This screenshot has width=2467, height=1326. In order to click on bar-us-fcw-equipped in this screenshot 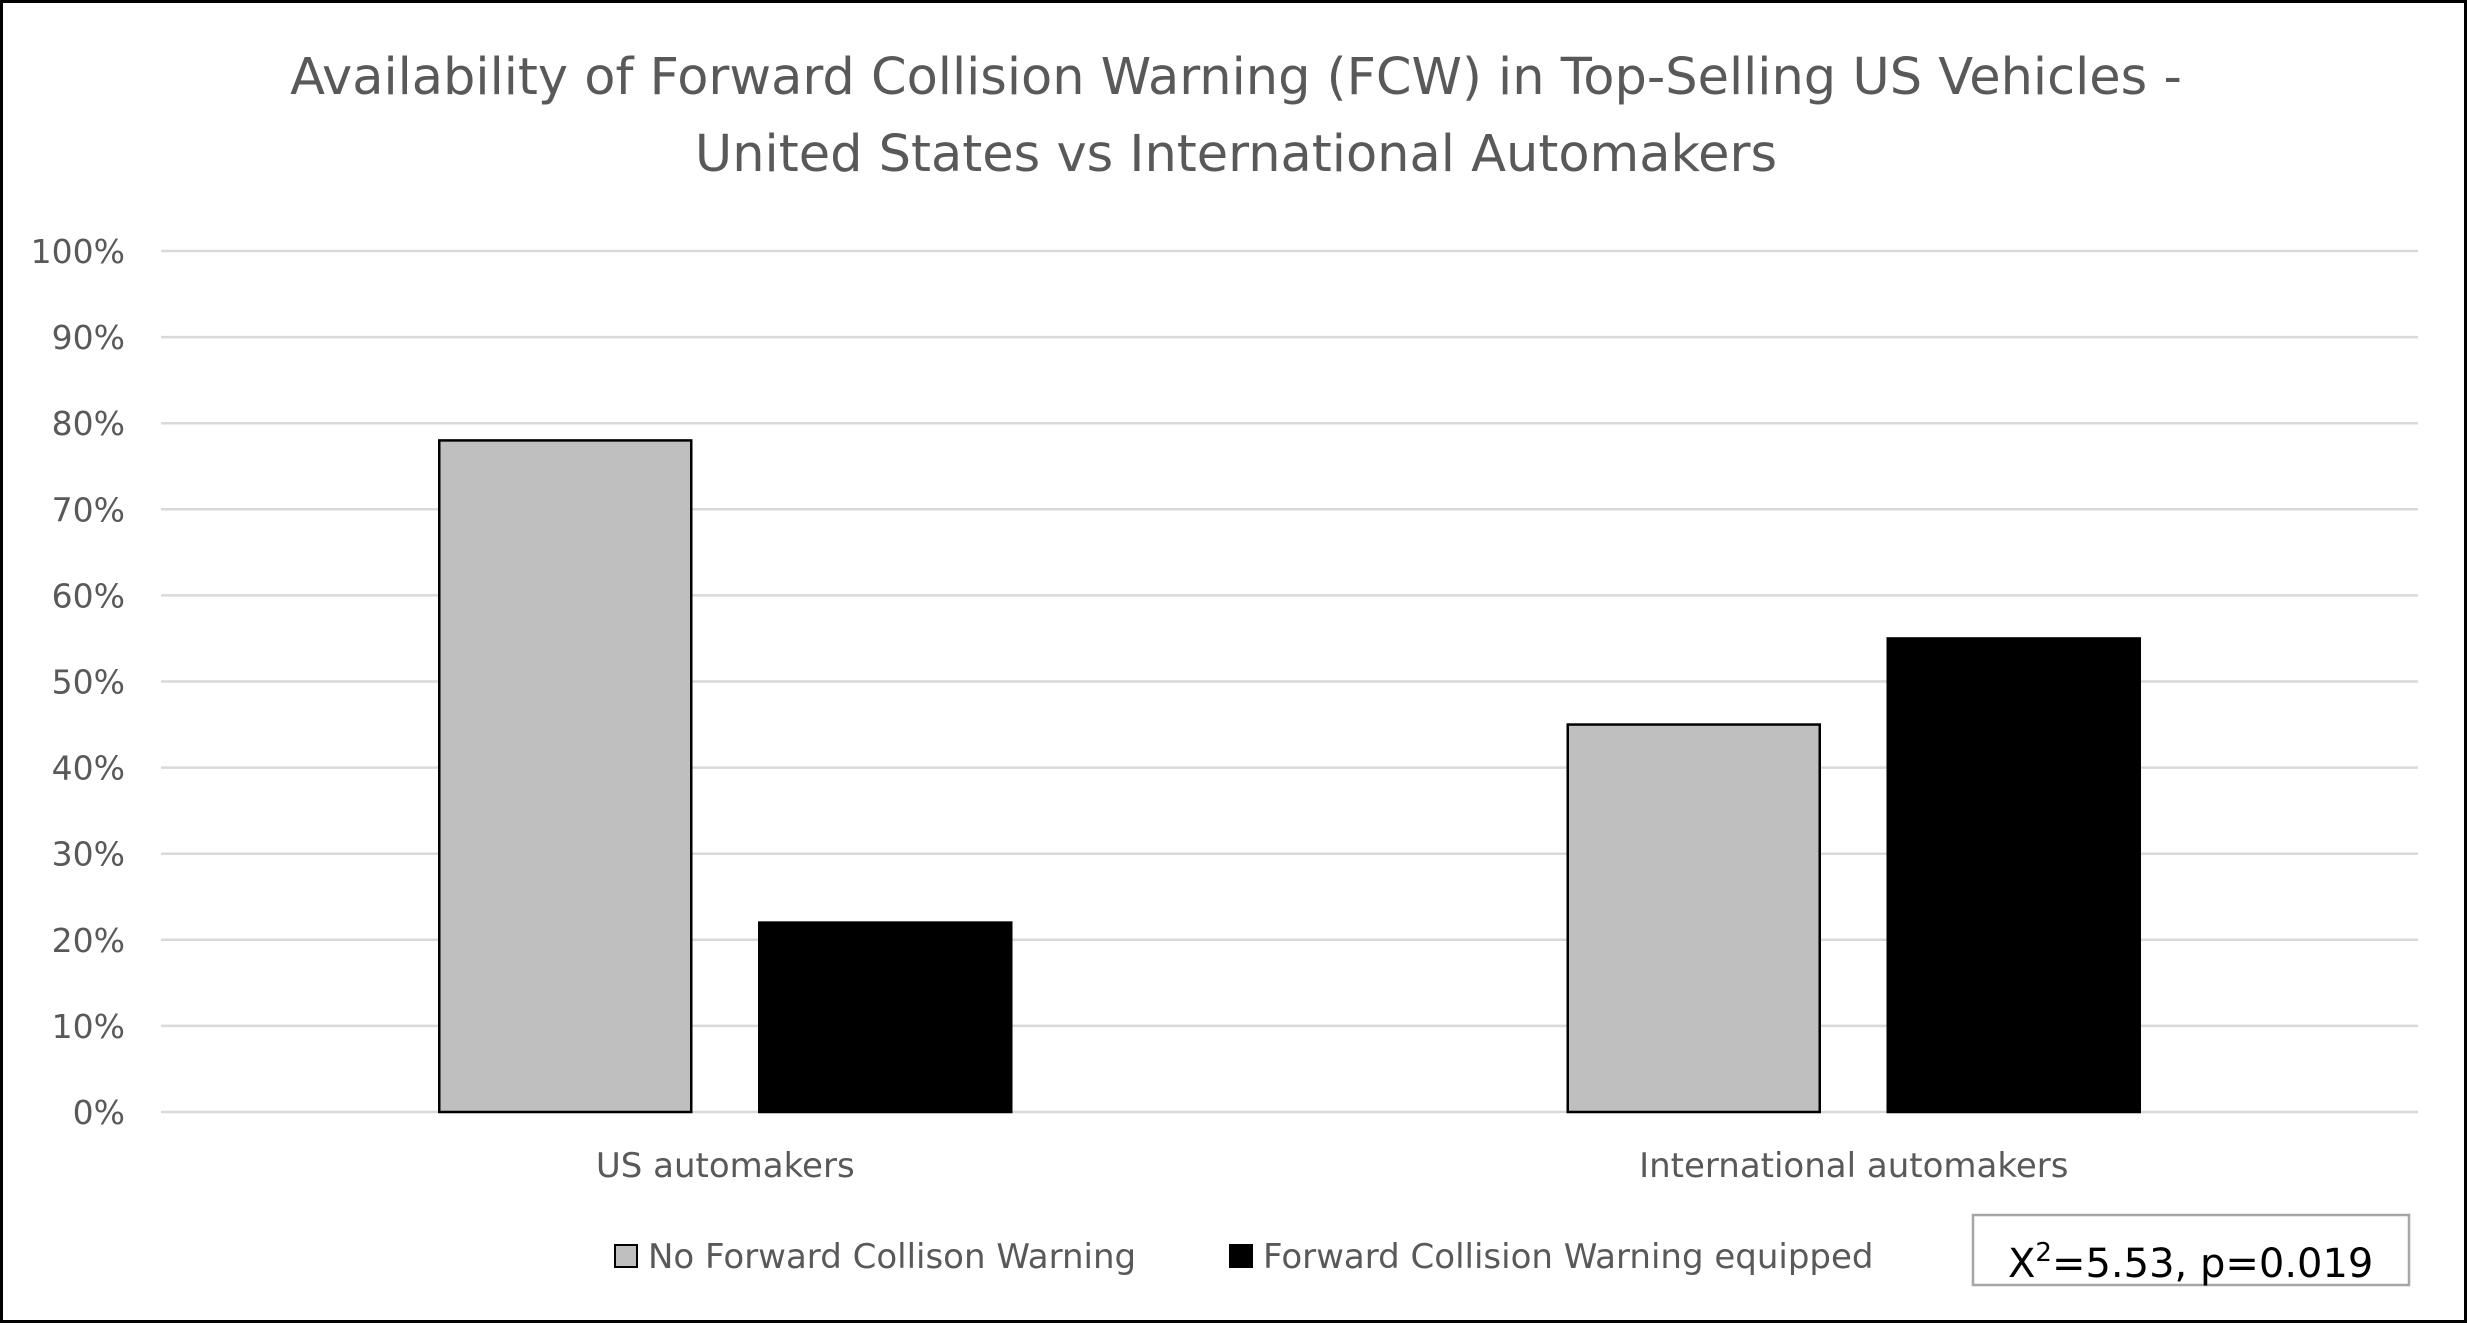, I will do `click(885, 1017)`.